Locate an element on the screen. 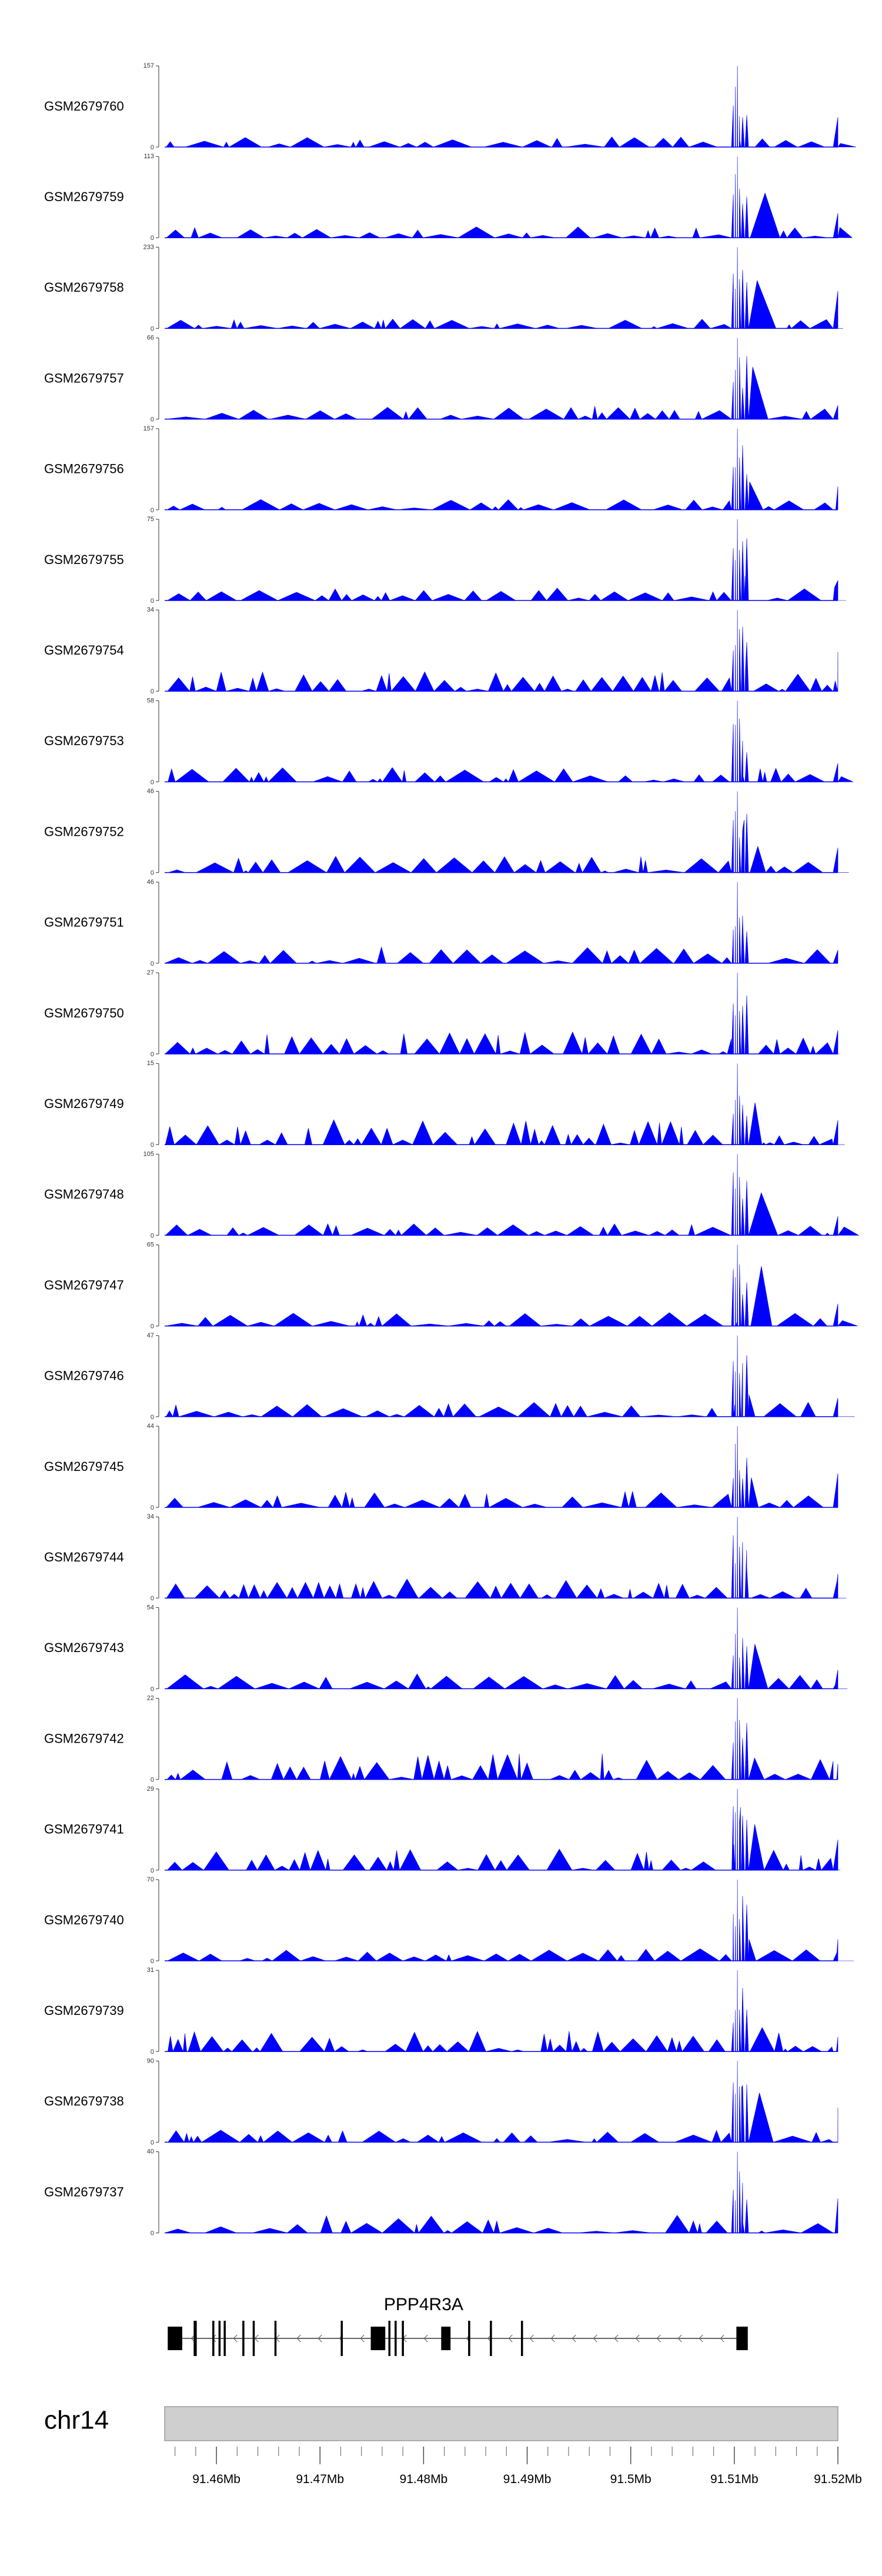 This screenshot has width=882, height=2576. track-sample-label: GSM2679743 is located at coordinates (84, 1647).